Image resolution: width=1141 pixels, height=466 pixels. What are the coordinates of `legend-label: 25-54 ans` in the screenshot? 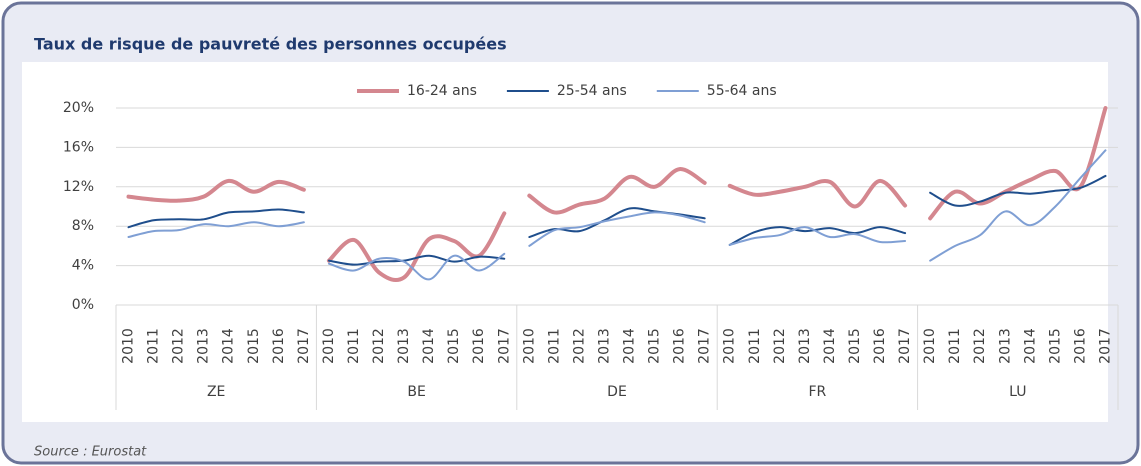 It's located at (592, 91).